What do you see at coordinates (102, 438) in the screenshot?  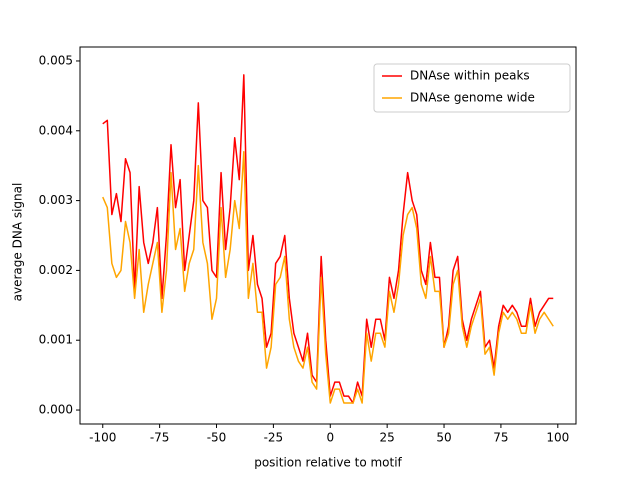 I see `x-tick-label: -100` at bounding box center [102, 438].